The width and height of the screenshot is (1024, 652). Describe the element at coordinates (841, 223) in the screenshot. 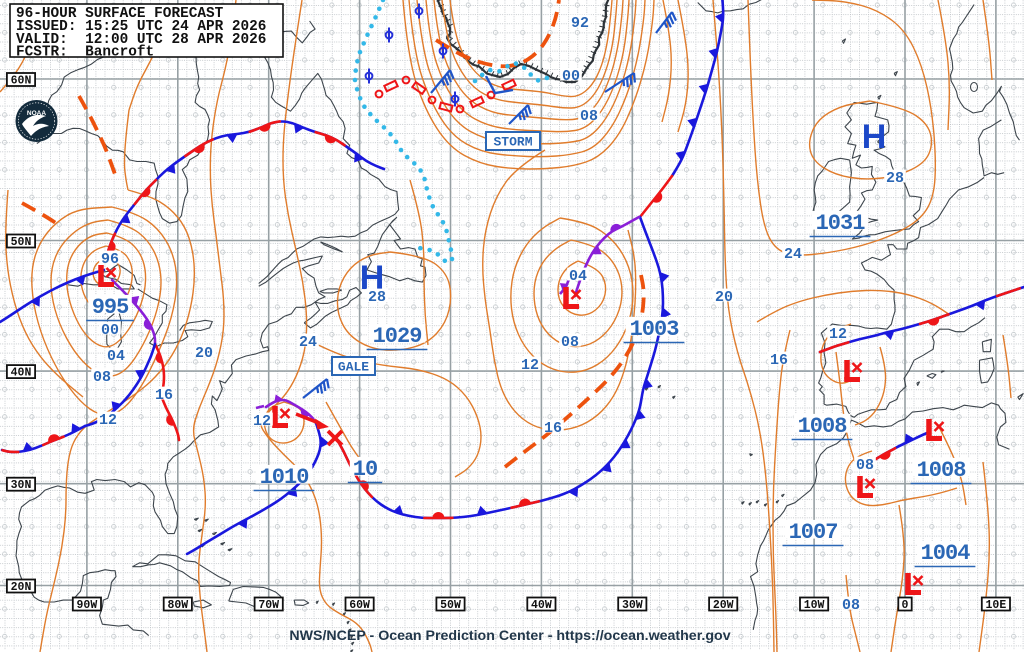

I see `svg-text: 1031` at that location.